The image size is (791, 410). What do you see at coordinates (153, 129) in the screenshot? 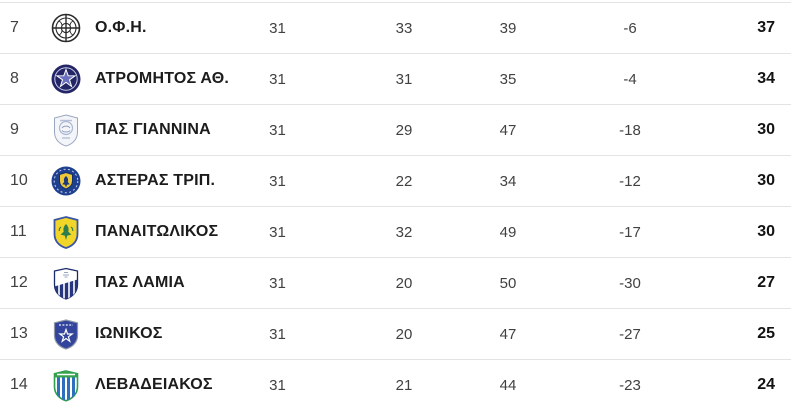
I see `team-name: ΠΑΣ ΓΙΑΝΝΙΝΑ` at bounding box center [153, 129].